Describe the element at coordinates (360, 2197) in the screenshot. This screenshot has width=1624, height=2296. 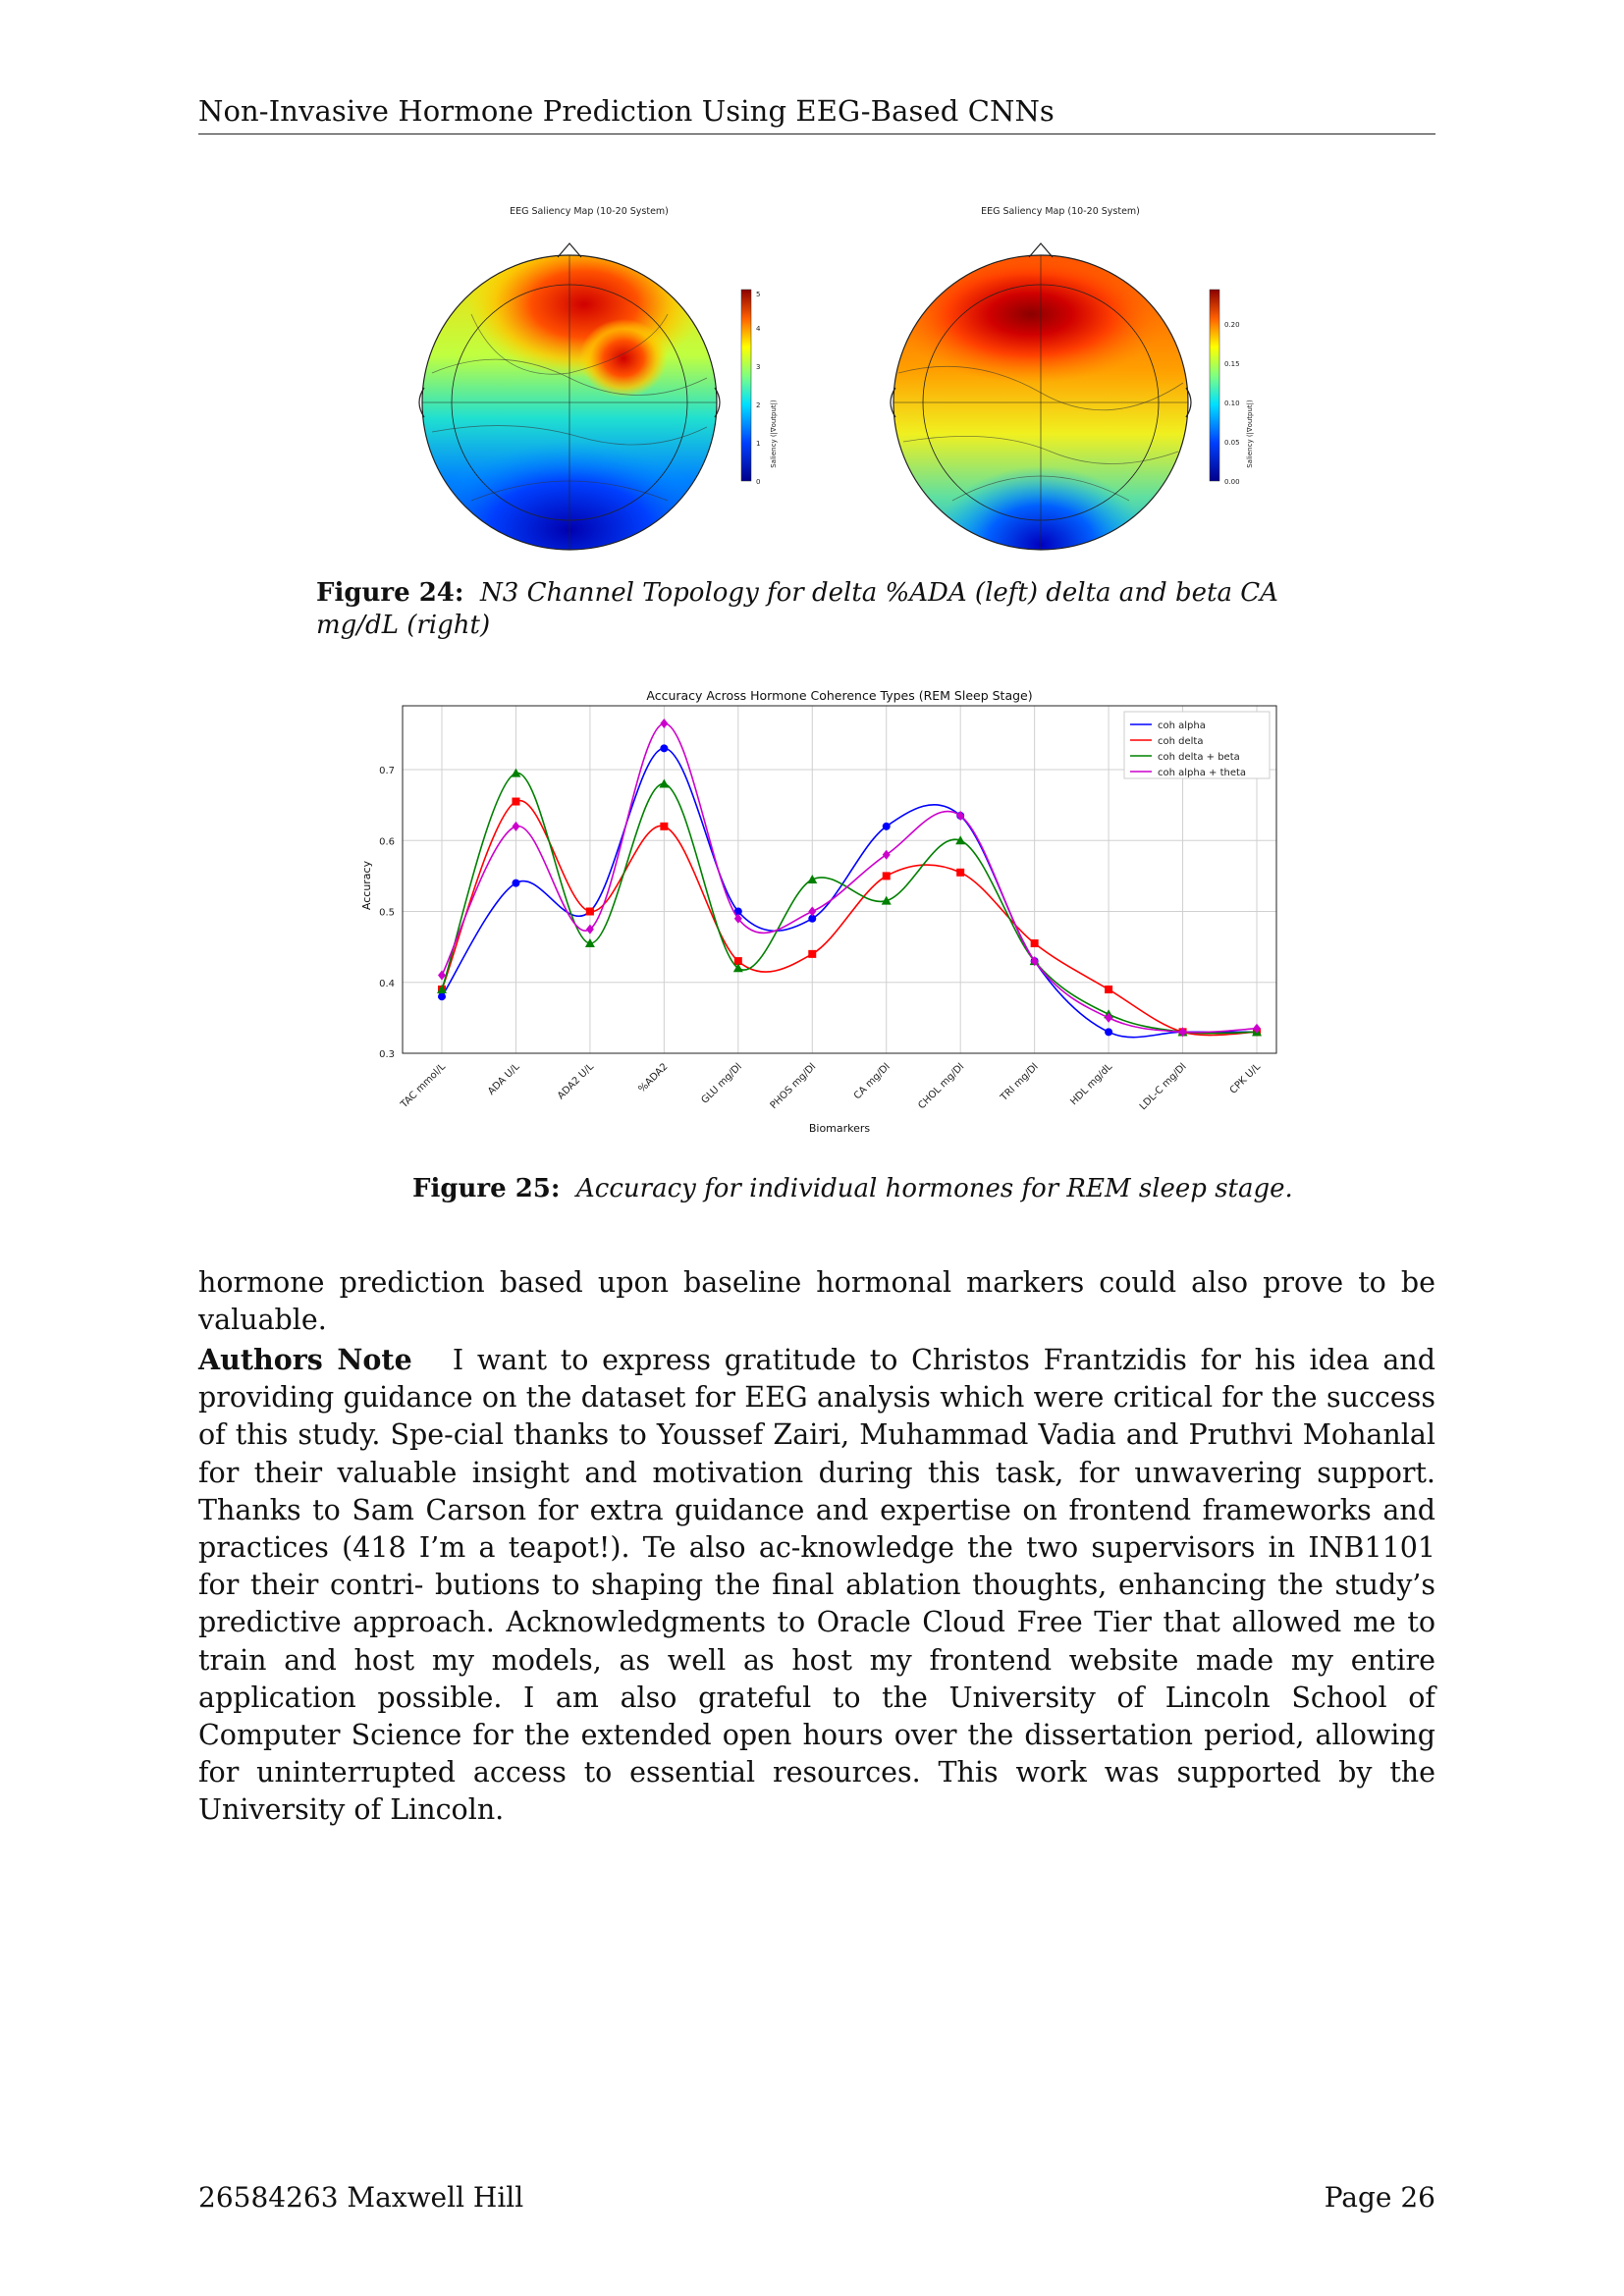
I see `footer-author: 26584263 Maxwell Hill` at that location.